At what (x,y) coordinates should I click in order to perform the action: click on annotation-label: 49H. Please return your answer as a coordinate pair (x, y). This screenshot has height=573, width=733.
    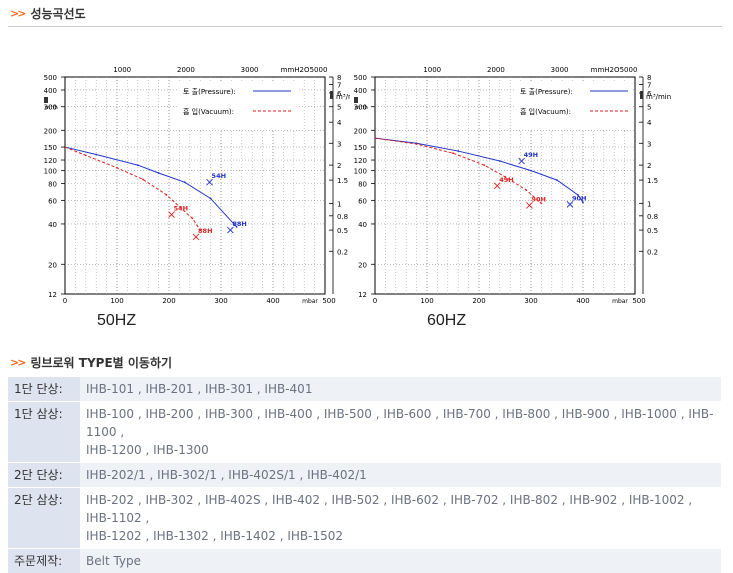
    Looking at the image, I should click on (531, 155).